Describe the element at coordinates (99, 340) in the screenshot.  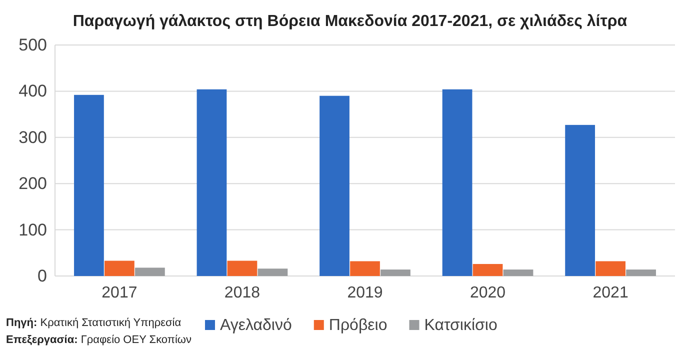
I see `text: Επεξεργασία: Γραφείο ΟΕΥ Σκοπίων` at that location.